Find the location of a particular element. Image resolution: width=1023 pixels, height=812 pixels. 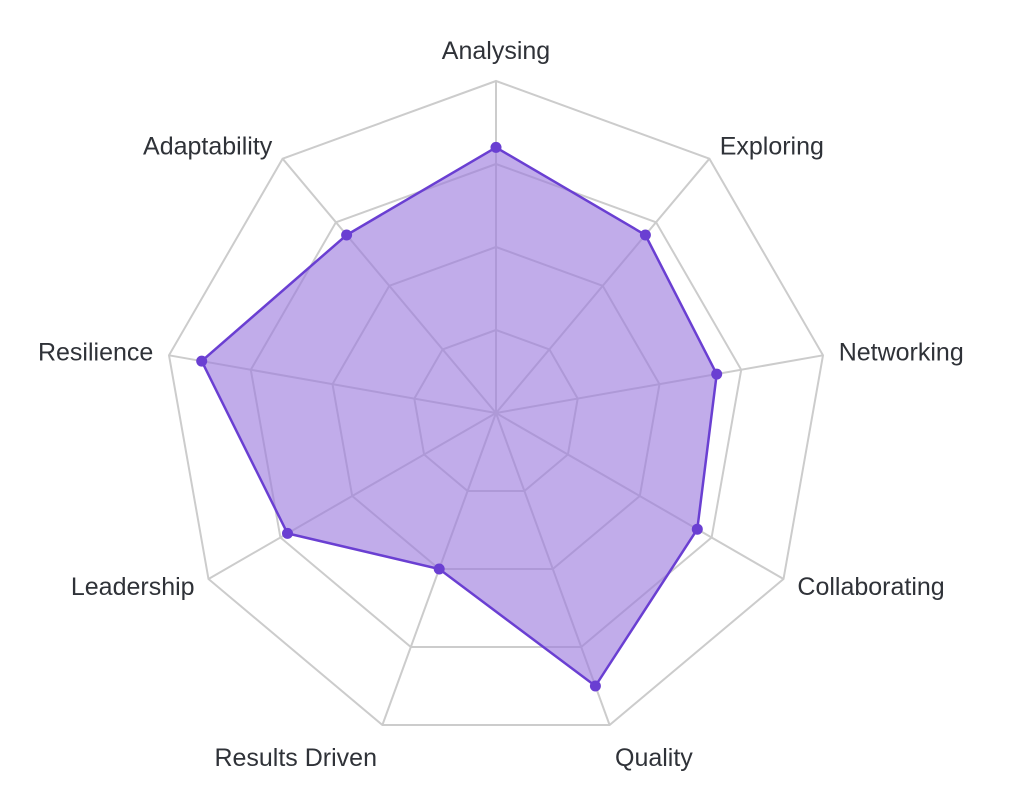

data-point-exploring is located at coordinates (645, 235).